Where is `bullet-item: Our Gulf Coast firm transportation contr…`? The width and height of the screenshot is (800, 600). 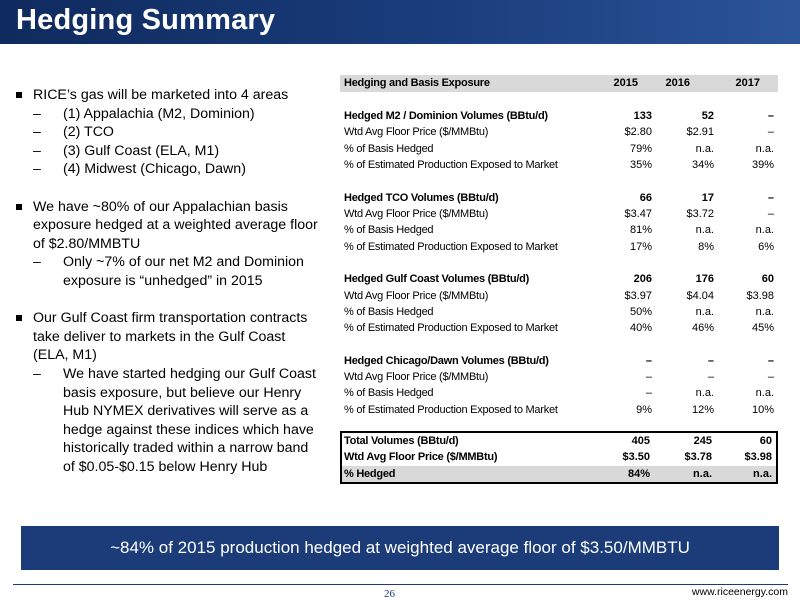 bullet-item: Our Gulf Coast firm transportation contr… is located at coordinates (169, 337).